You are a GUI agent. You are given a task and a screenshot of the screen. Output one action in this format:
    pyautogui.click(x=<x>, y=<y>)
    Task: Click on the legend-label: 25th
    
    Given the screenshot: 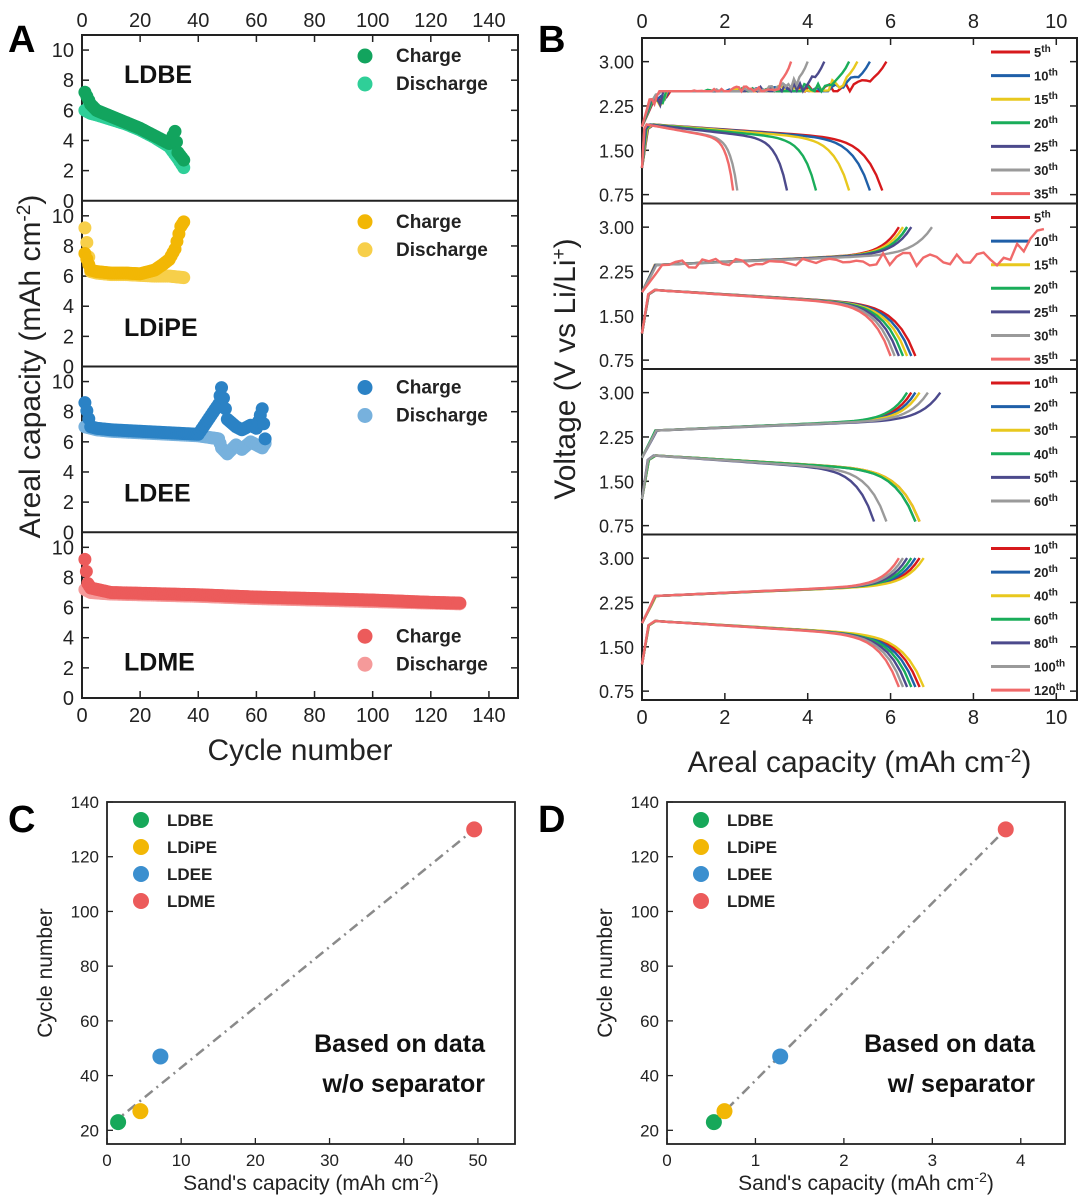 What is the action you would take?
    pyautogui.click(x=1046, y=146)
    